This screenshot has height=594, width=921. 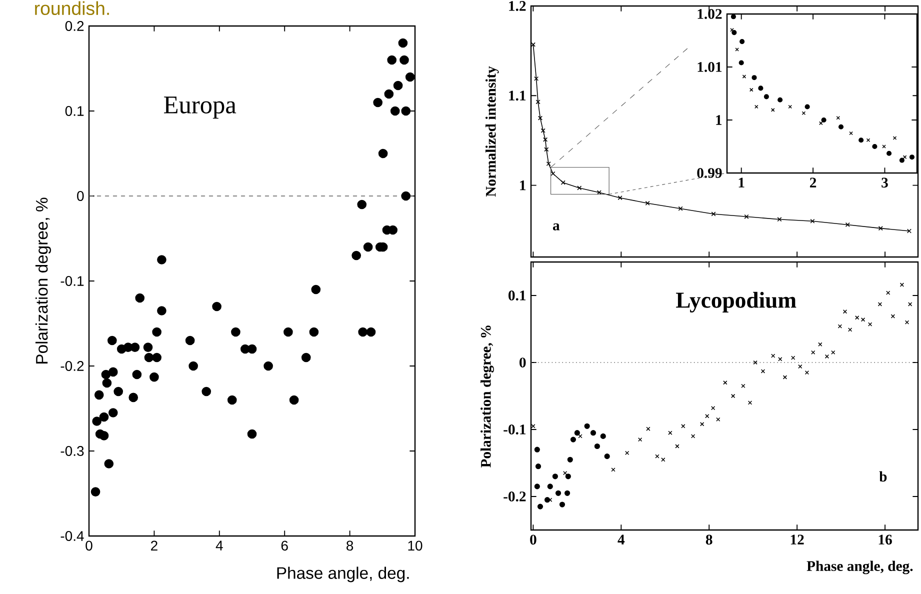 What do you see at coordinates (710, 14) in the screenshot?
I see `y-tick-label: 1.02` at bounding box center [710, 14].